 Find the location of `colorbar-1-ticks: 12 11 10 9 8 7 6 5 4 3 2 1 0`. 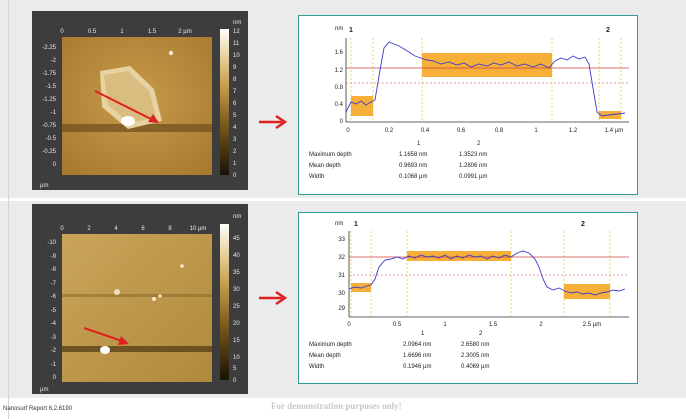

colorbar-1-ticks: 12 11 10 9 8 7 6 5 4 3 2 1 0 is located at coordinates (236, 104).